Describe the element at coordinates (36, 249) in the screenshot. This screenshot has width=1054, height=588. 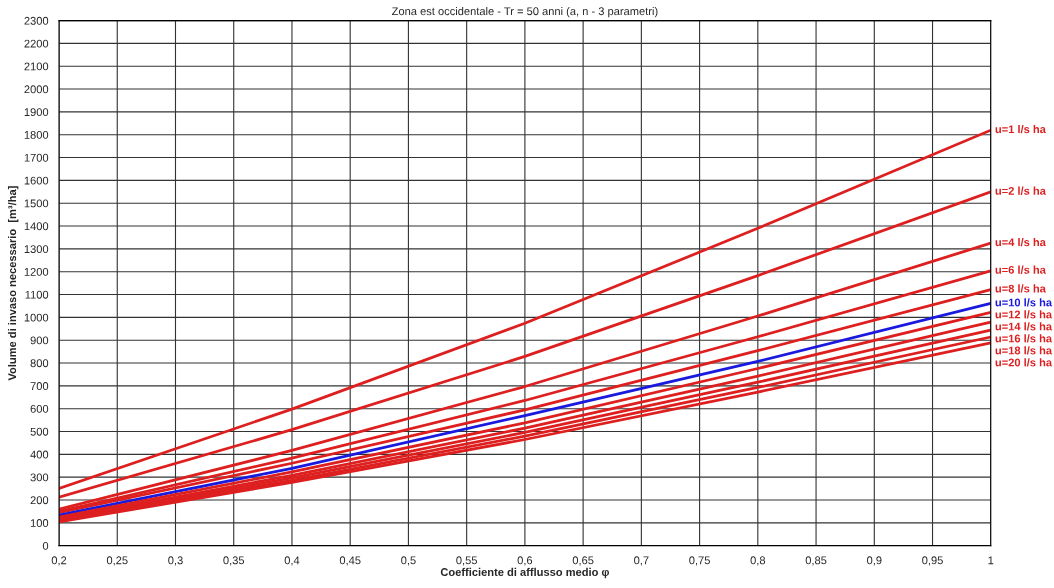
I see `y-tick-label: 1300` at that location.